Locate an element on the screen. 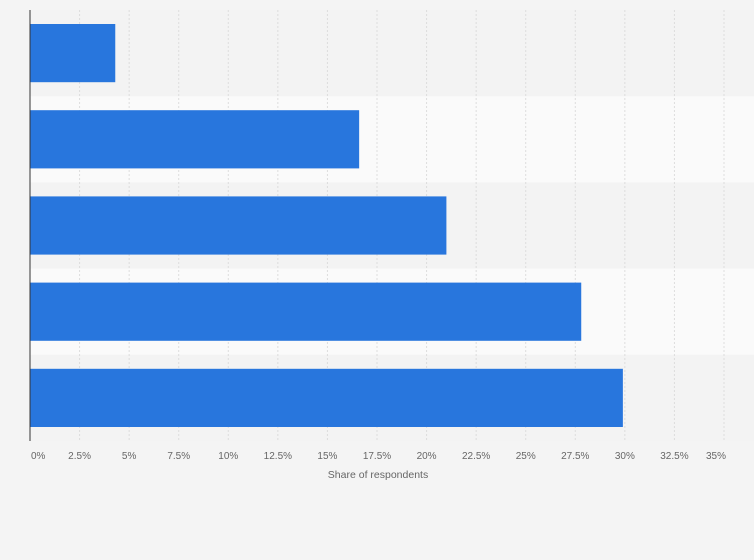 This screenshot has height=560, width=754. x-tick-label: 22.5% is located at coordinates (476, 456).